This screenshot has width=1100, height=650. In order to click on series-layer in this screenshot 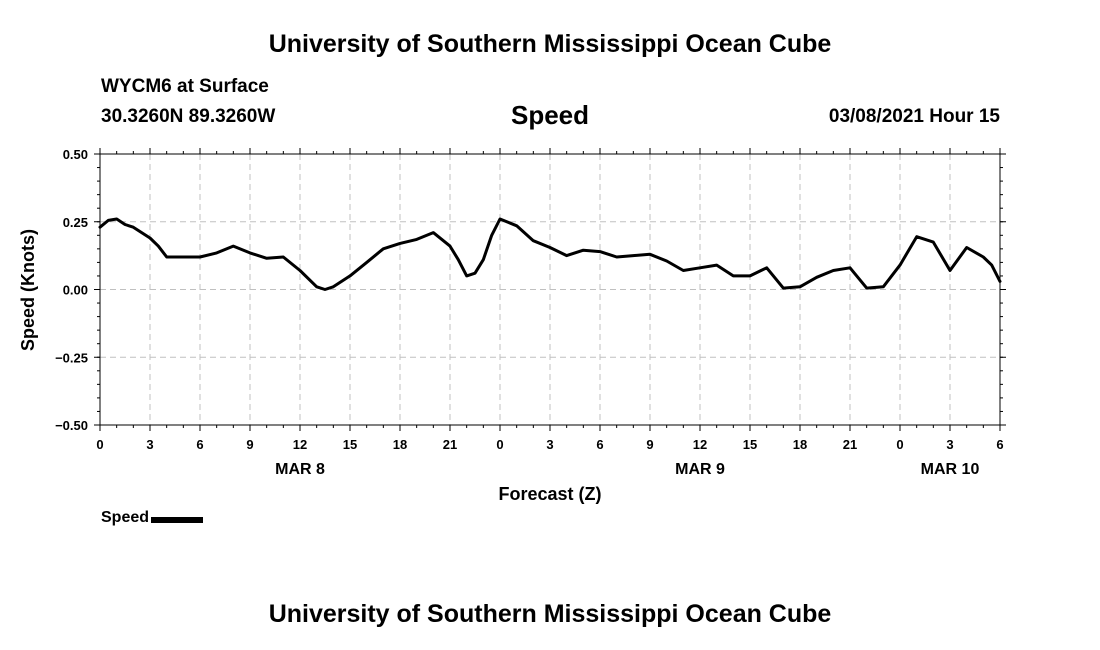, I will do `click(550, 254)`.